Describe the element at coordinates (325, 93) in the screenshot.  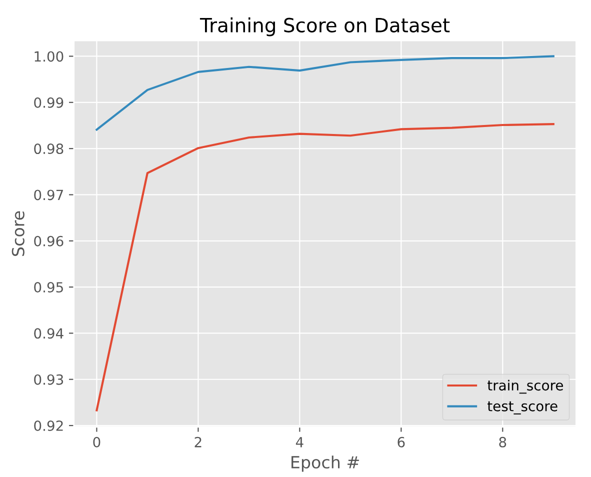
I see `line-series` at that location.